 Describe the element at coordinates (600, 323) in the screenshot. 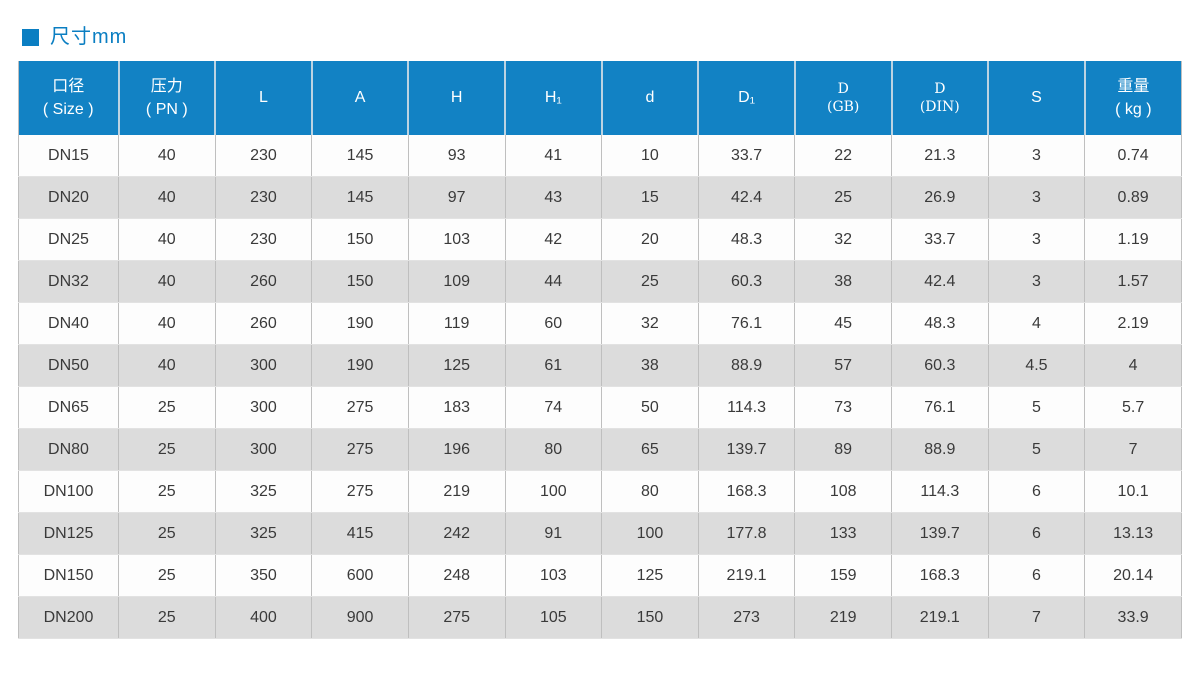

I see `table-row: DN40 40 260 190 119 60 32 76.1 45 48.3 4 2.19` at that location.